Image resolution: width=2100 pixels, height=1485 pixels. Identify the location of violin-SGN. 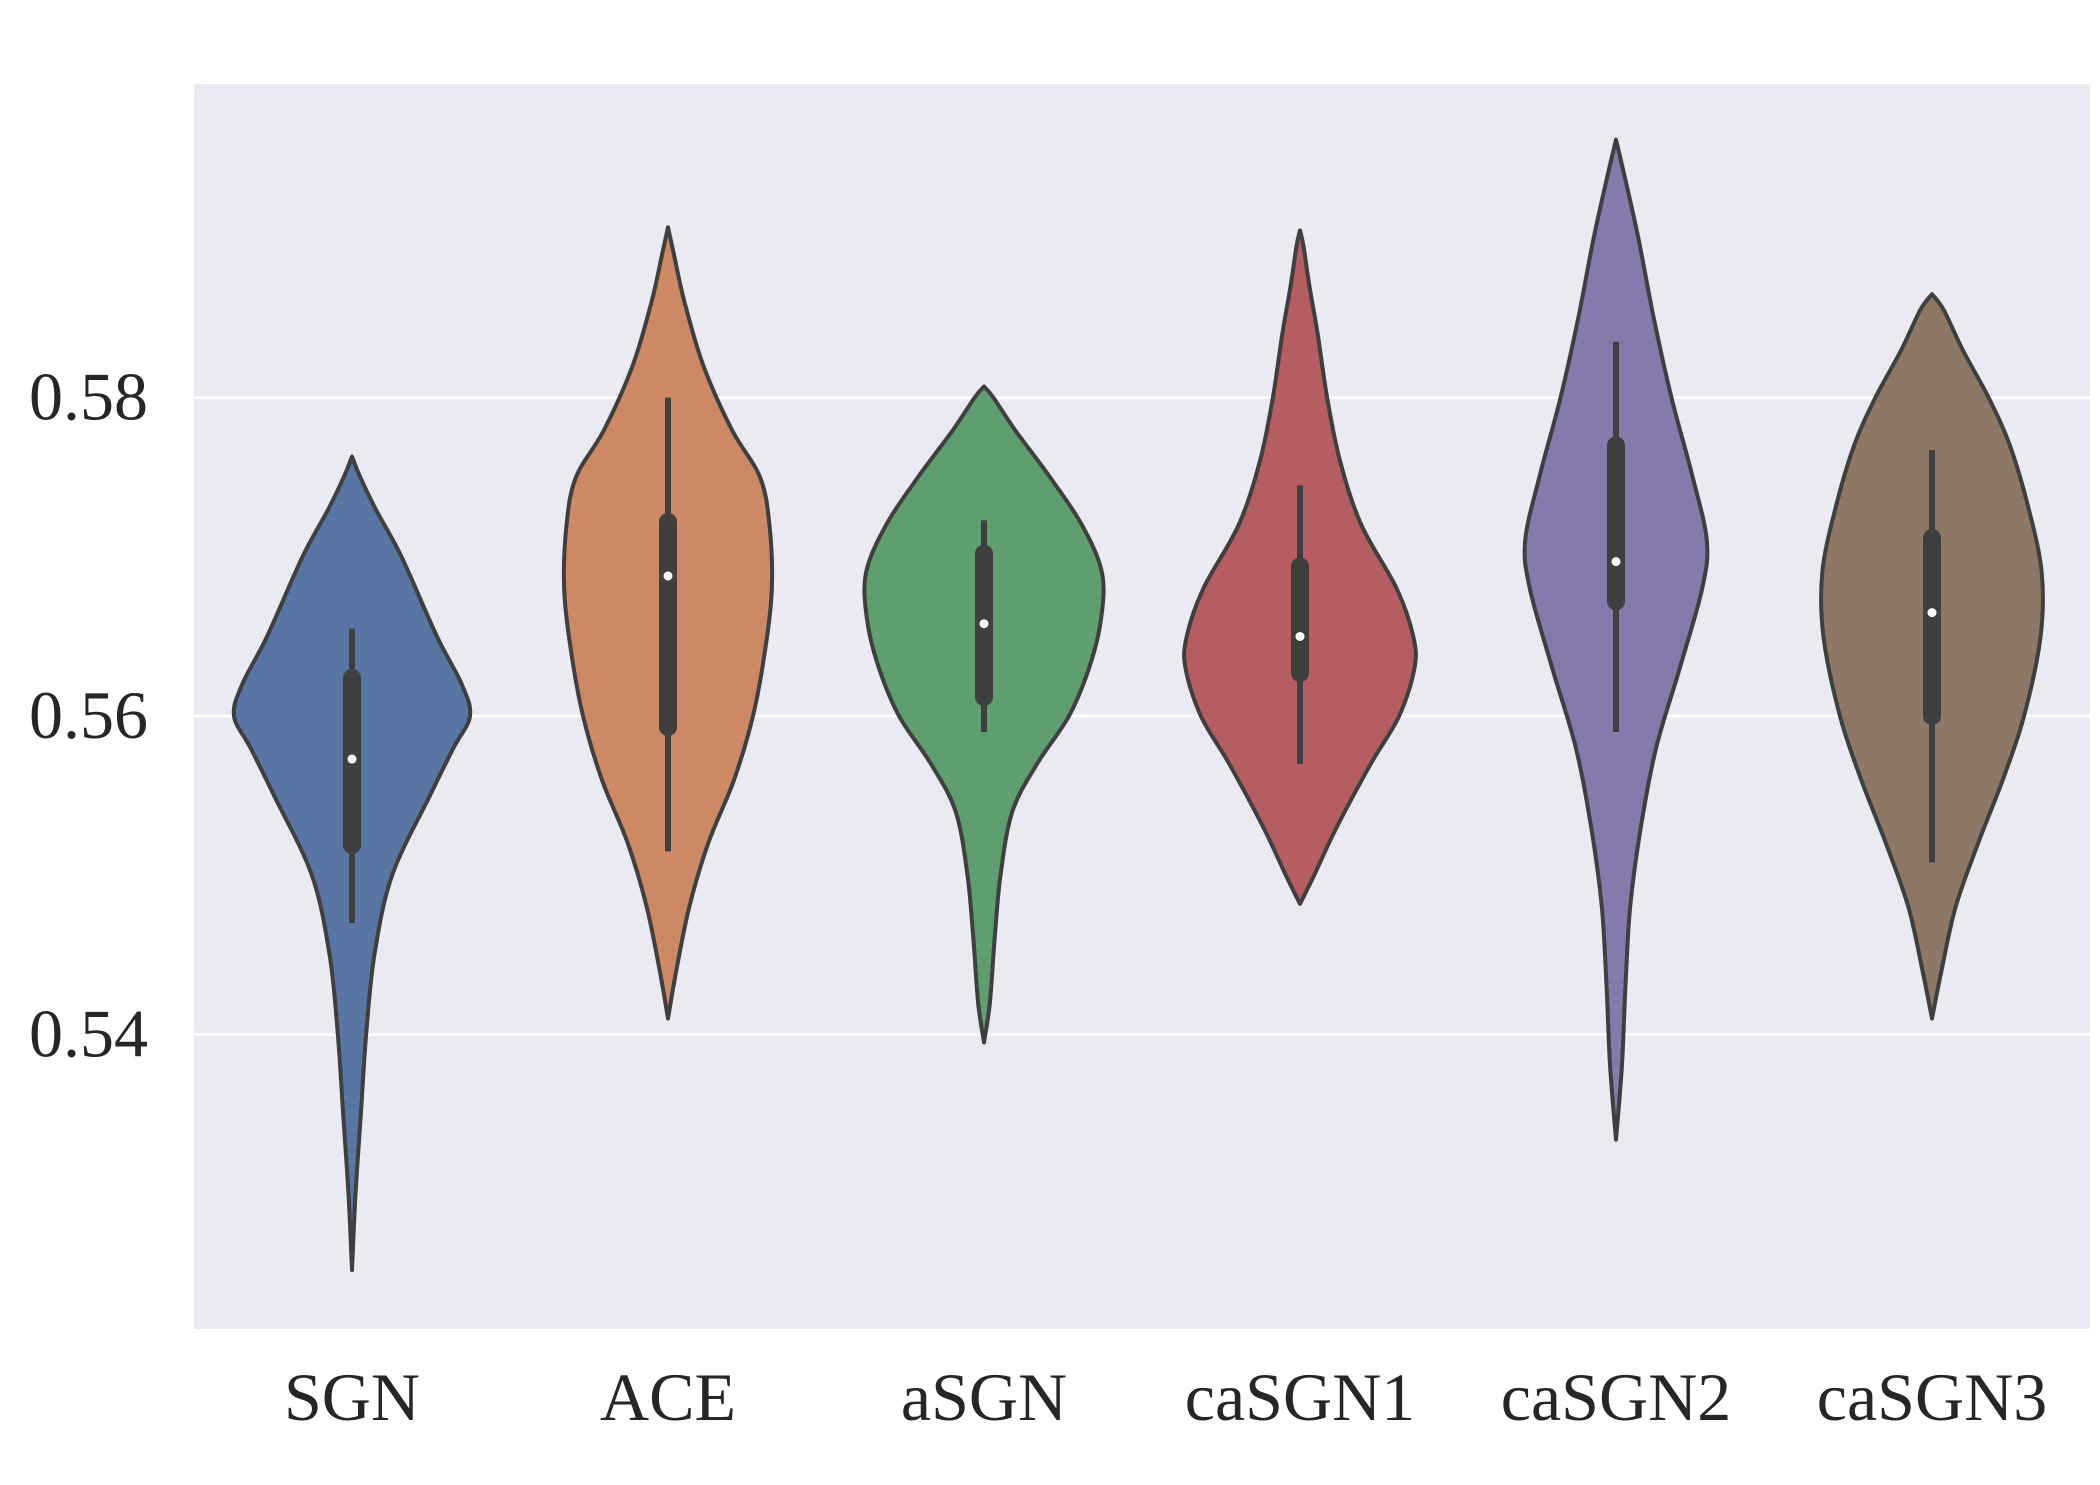
(352, 863).